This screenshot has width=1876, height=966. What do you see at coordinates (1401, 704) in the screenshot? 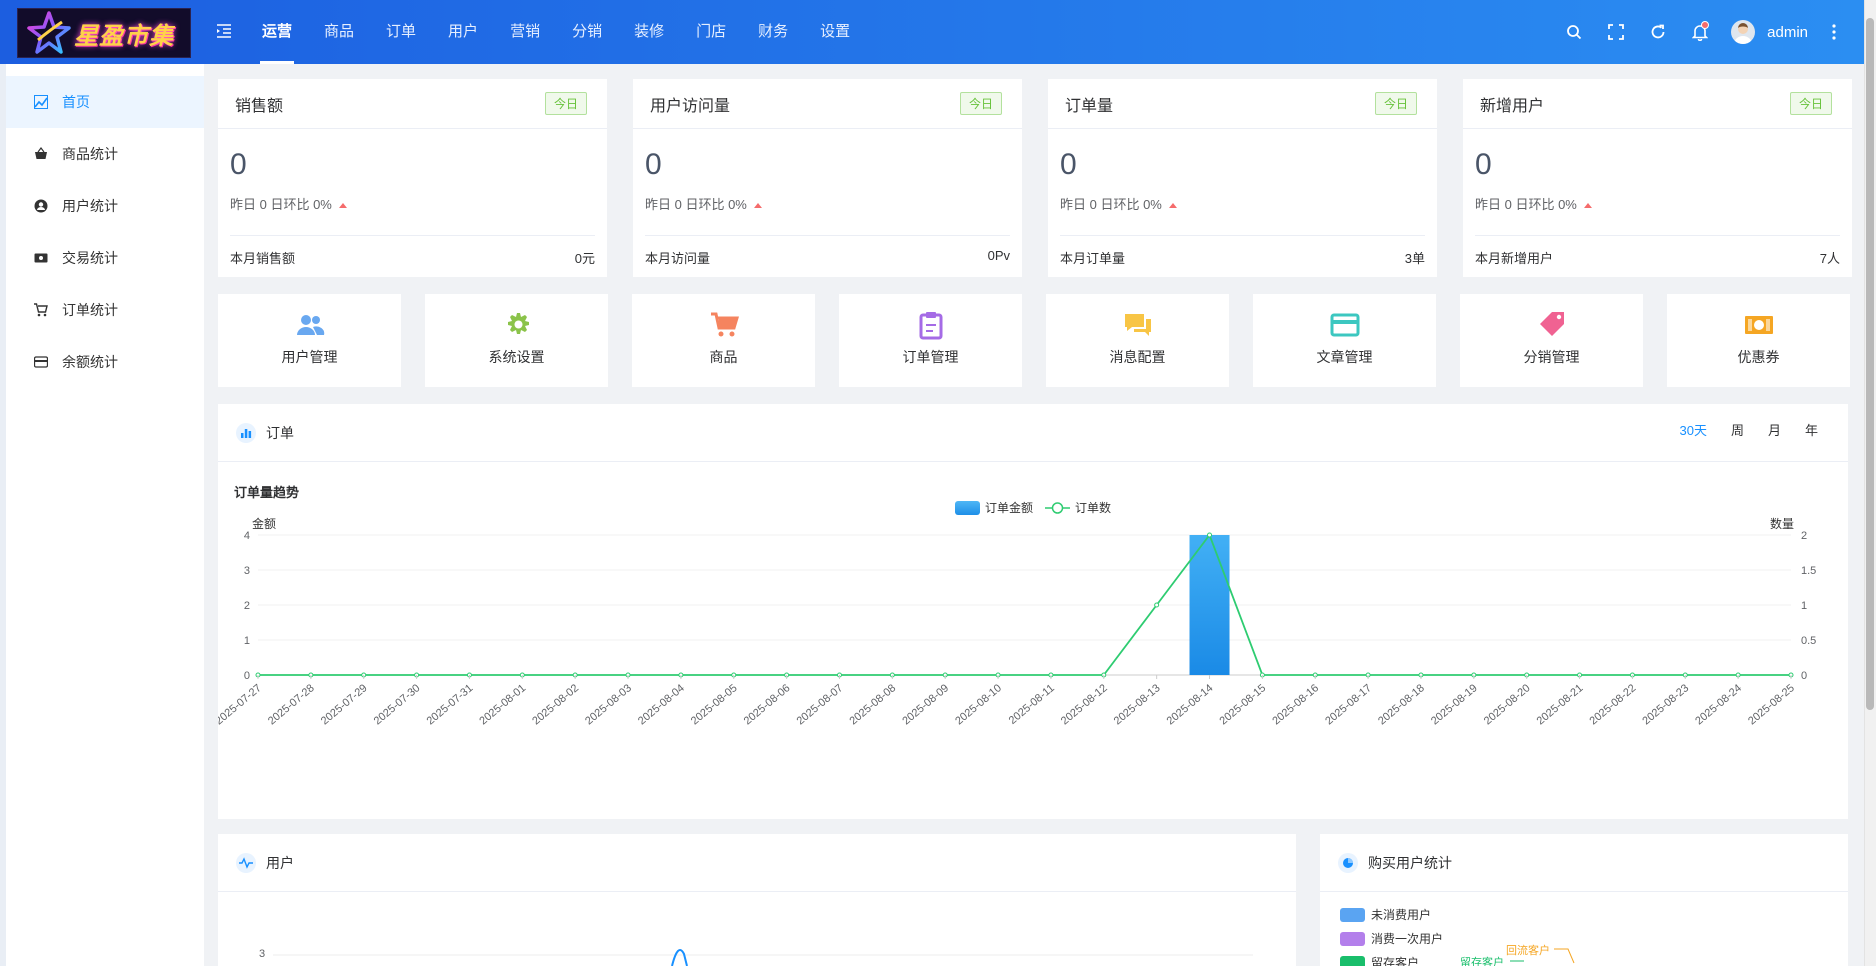
I see `x-tick-label: 2025-08-18` at bounding box center [1401, 704].